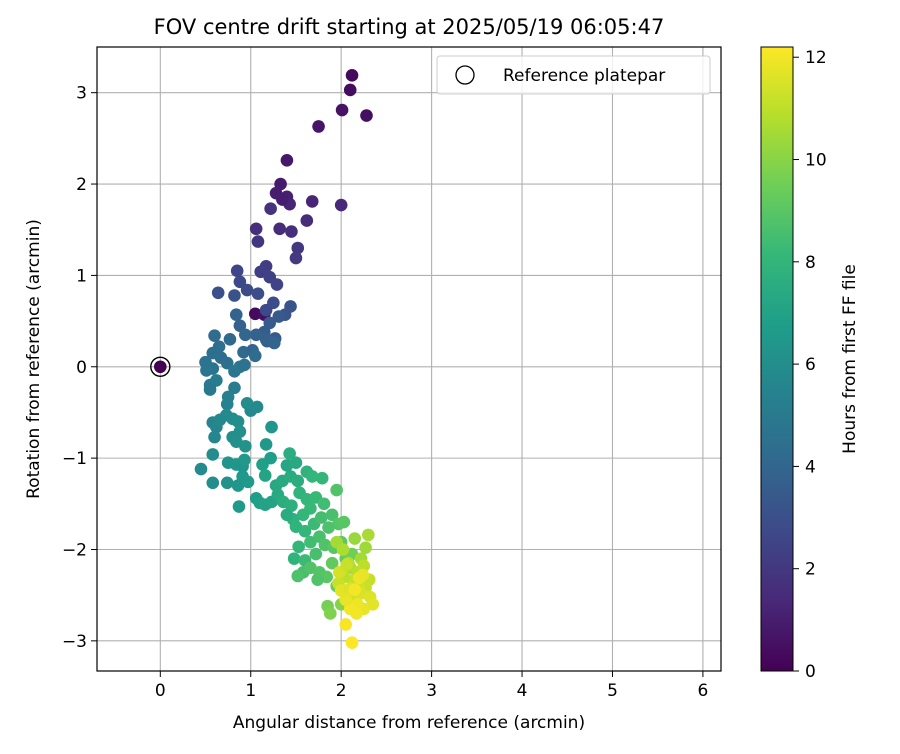 The width and height of the screenshot is (900, 754). Describe the element at coordinates (341, 691) in the screenshot. I see `x-tick-label: 2` at that location.